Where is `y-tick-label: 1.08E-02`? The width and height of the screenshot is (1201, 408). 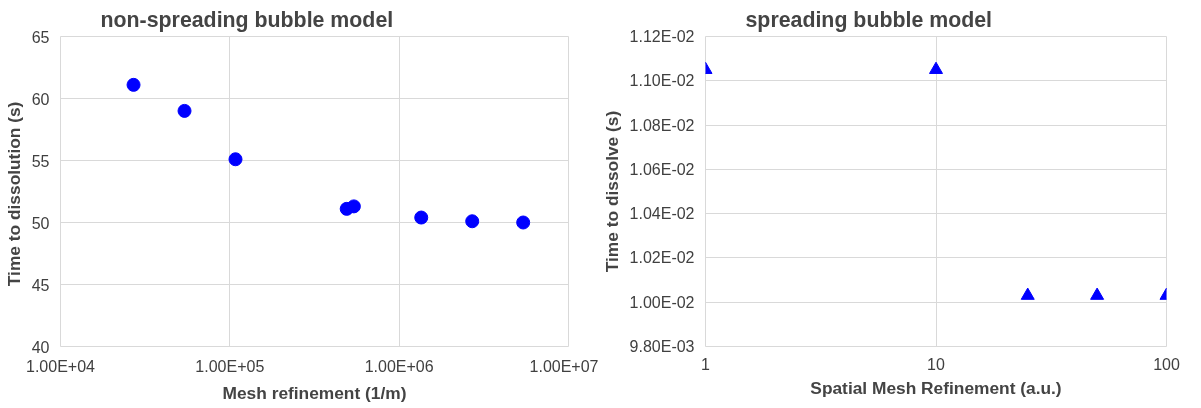 y-tick-label: 1.08E-02 is located at coordinates (662, 125).